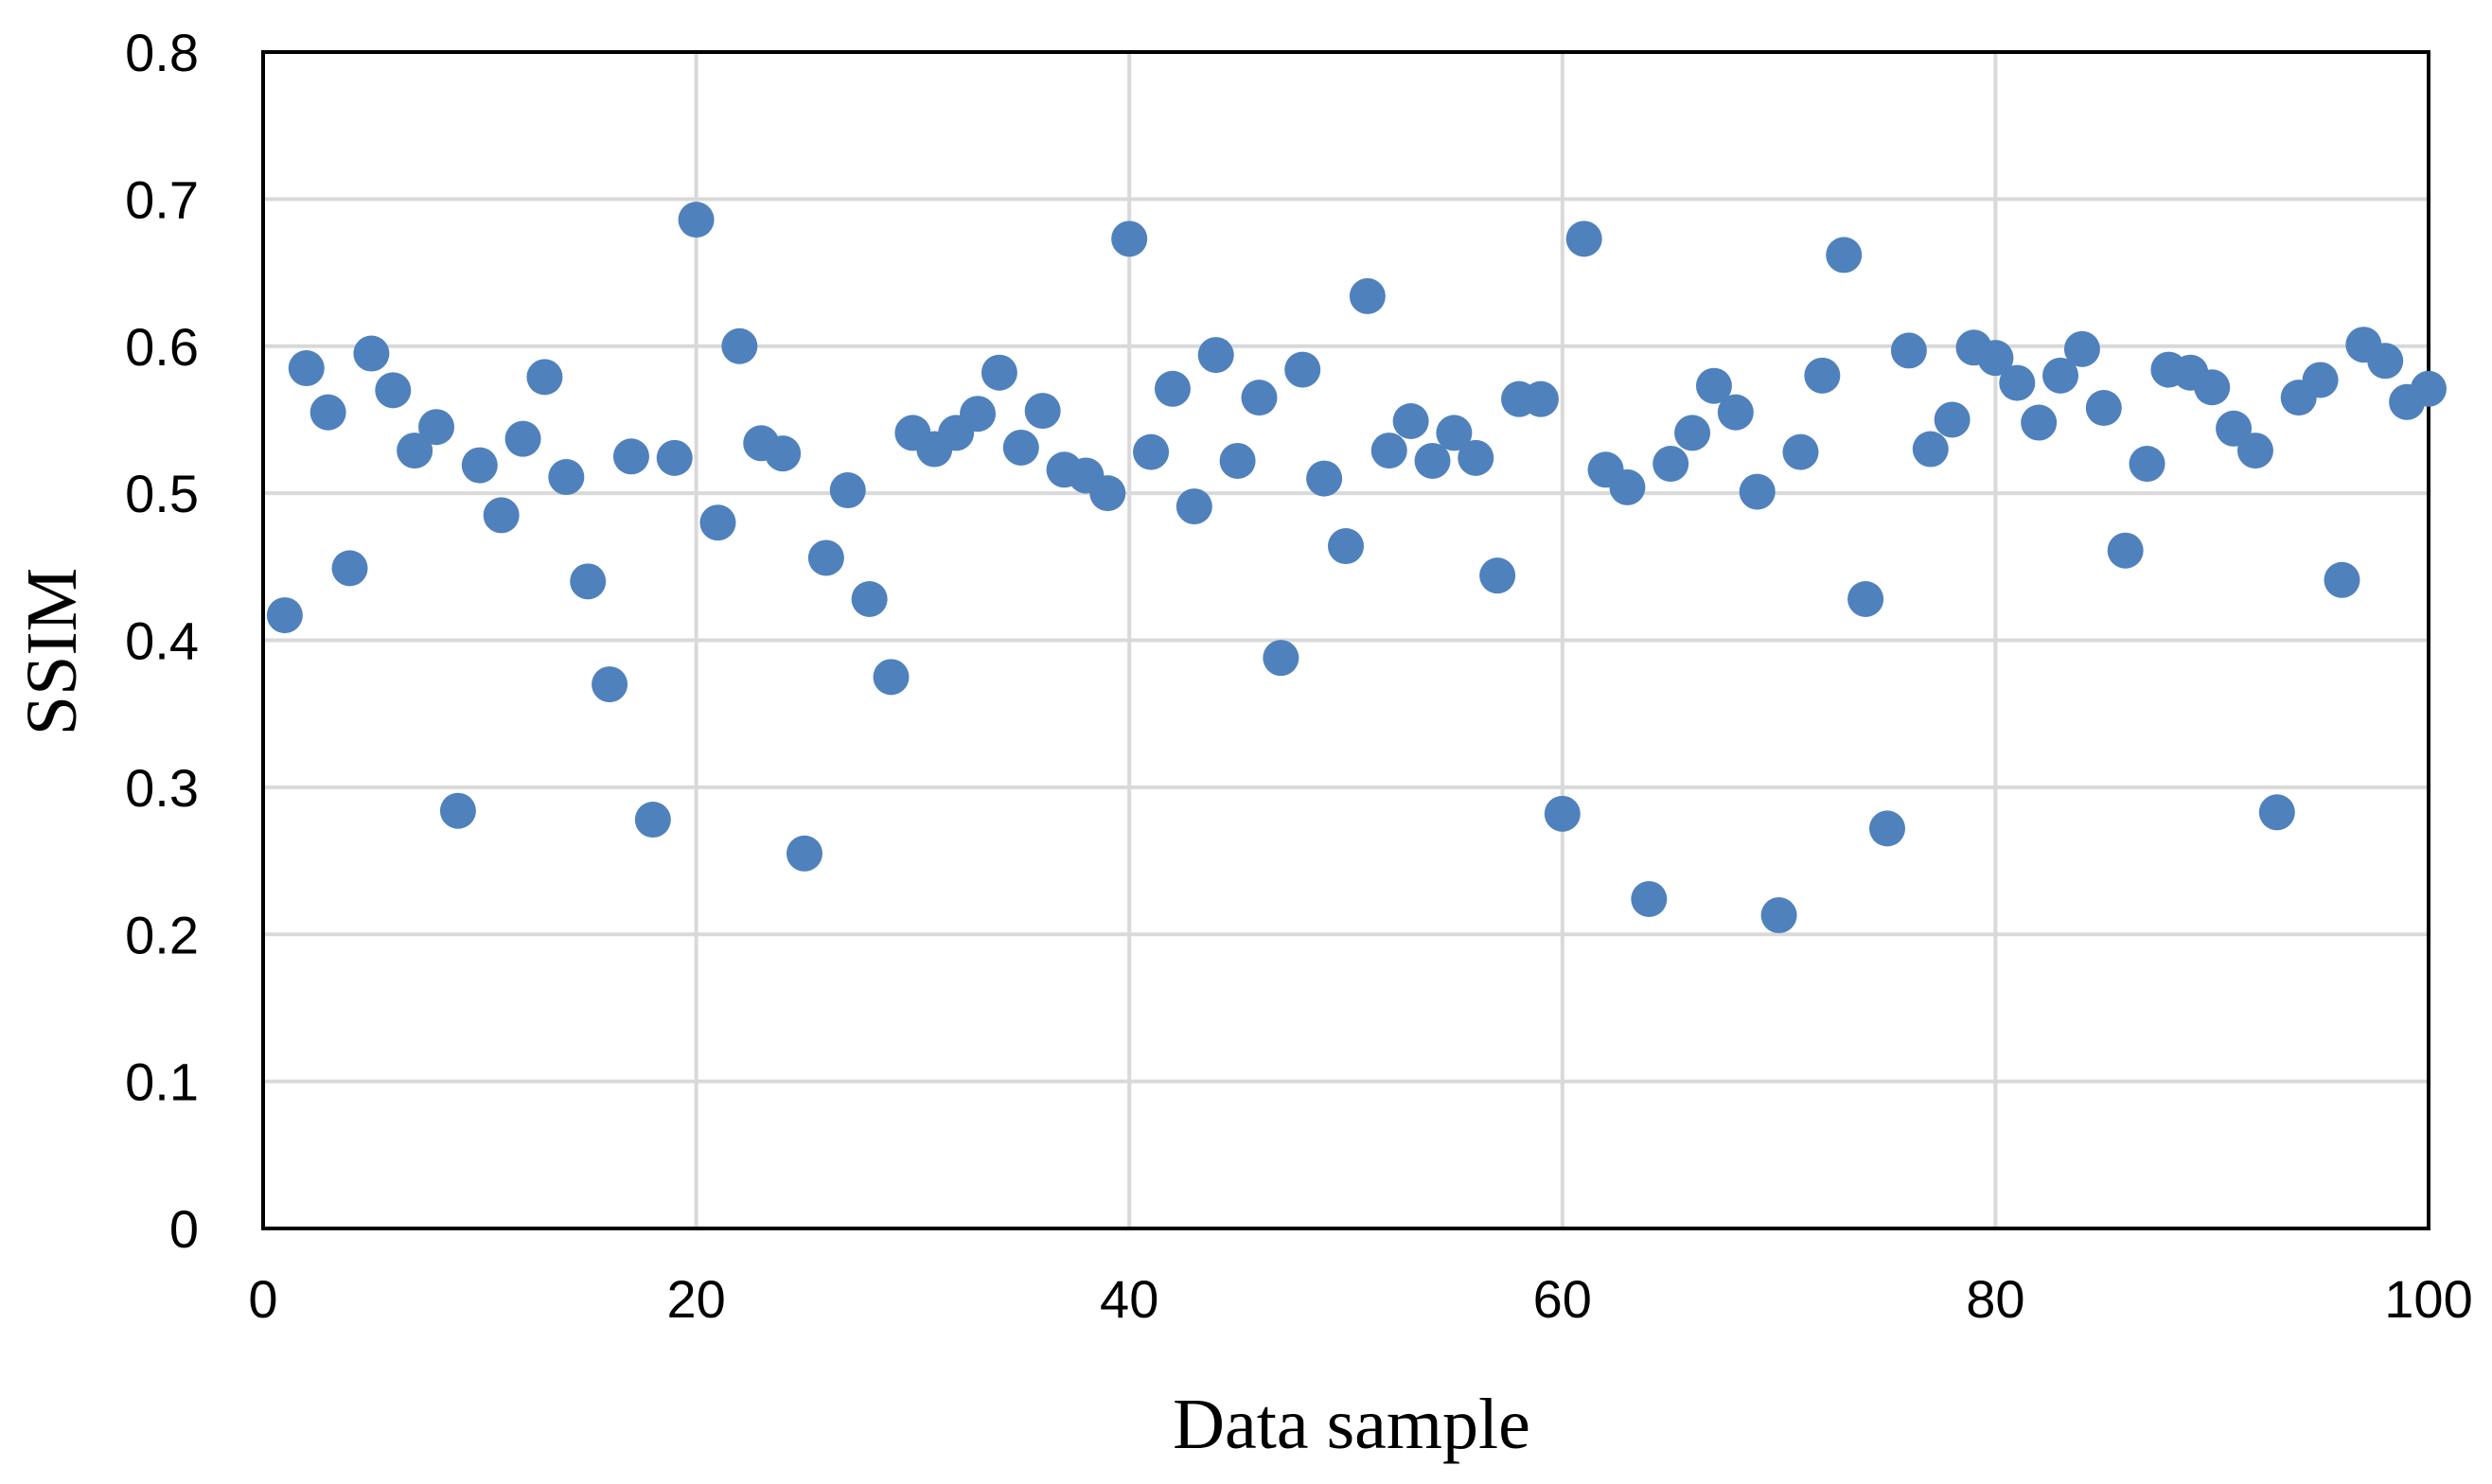 The height and width of the screenshot is (1484, 2492). What do you see at coordinates (1995, 1299) in the screenshot?
I see `x-tick-label: 80` at bounding box center [1995, 1299].